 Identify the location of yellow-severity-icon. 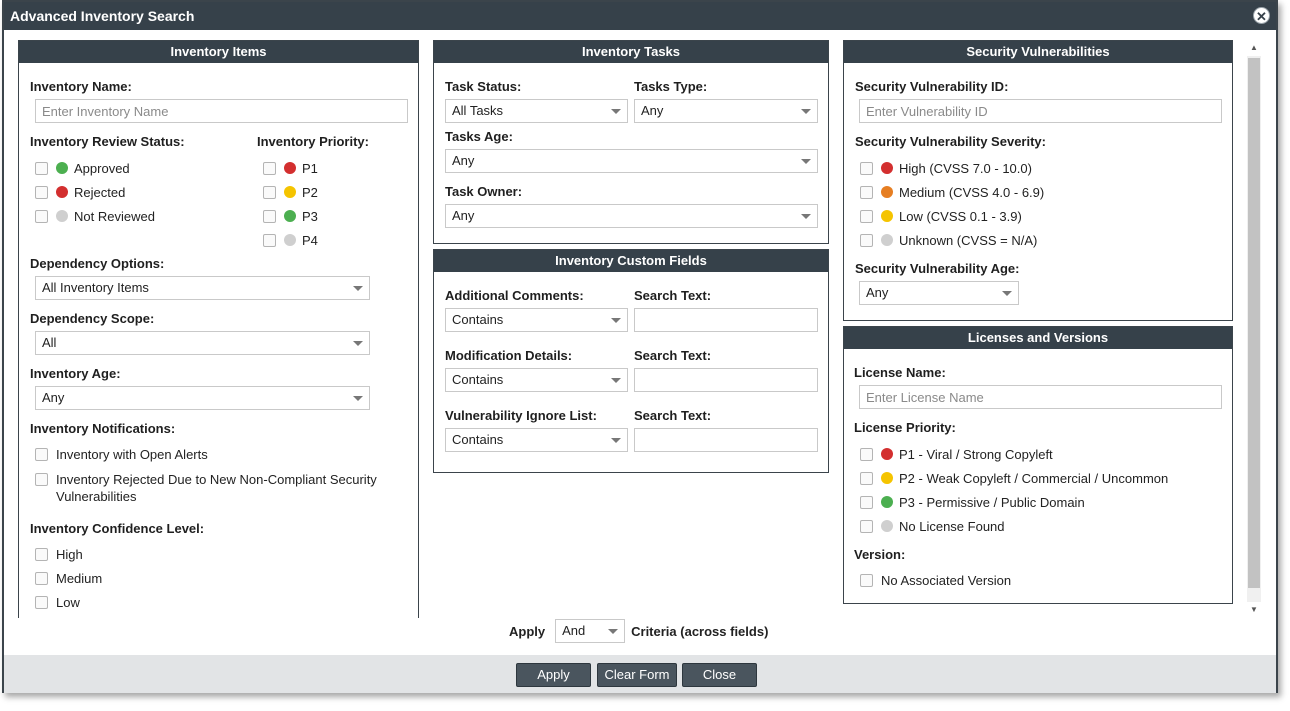
(887, 216).